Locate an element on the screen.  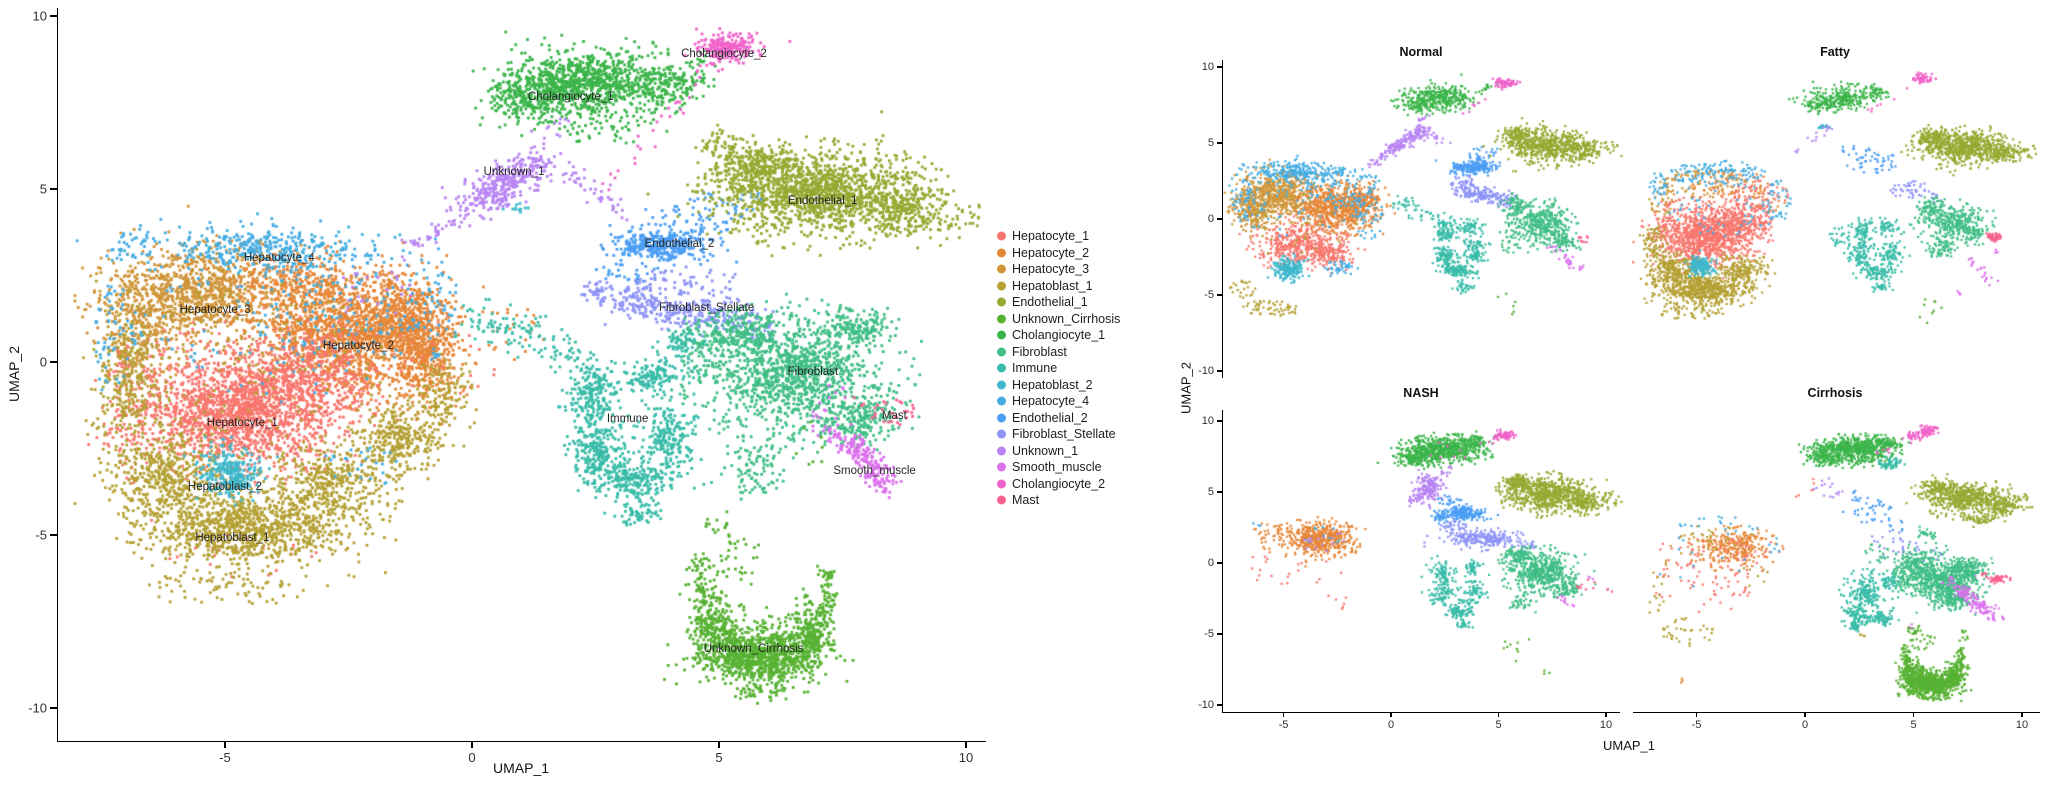
legend-label: Unknown_1 is located at coordinates (1045, 450).